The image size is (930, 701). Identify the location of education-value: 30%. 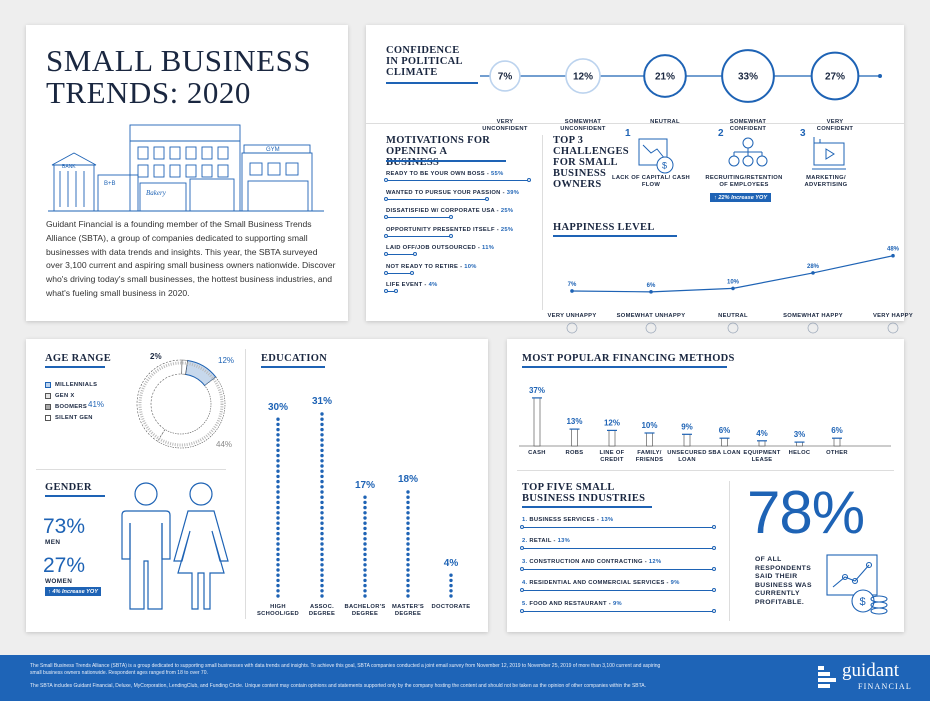
(278, 407).